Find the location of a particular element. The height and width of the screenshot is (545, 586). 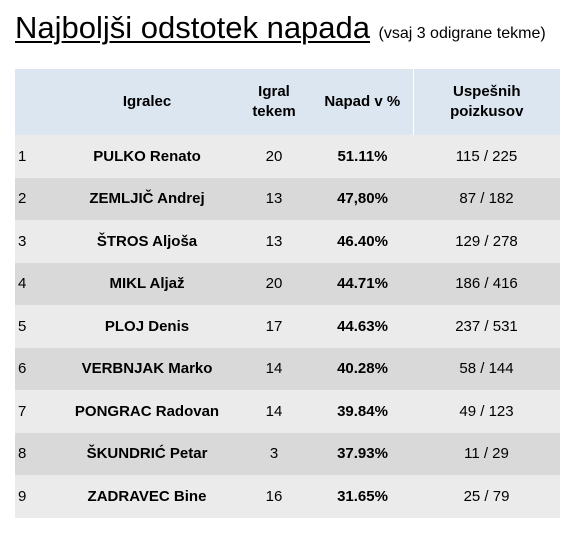

cell-attack-pct: 46.40% is located at coordinates (362, 241).